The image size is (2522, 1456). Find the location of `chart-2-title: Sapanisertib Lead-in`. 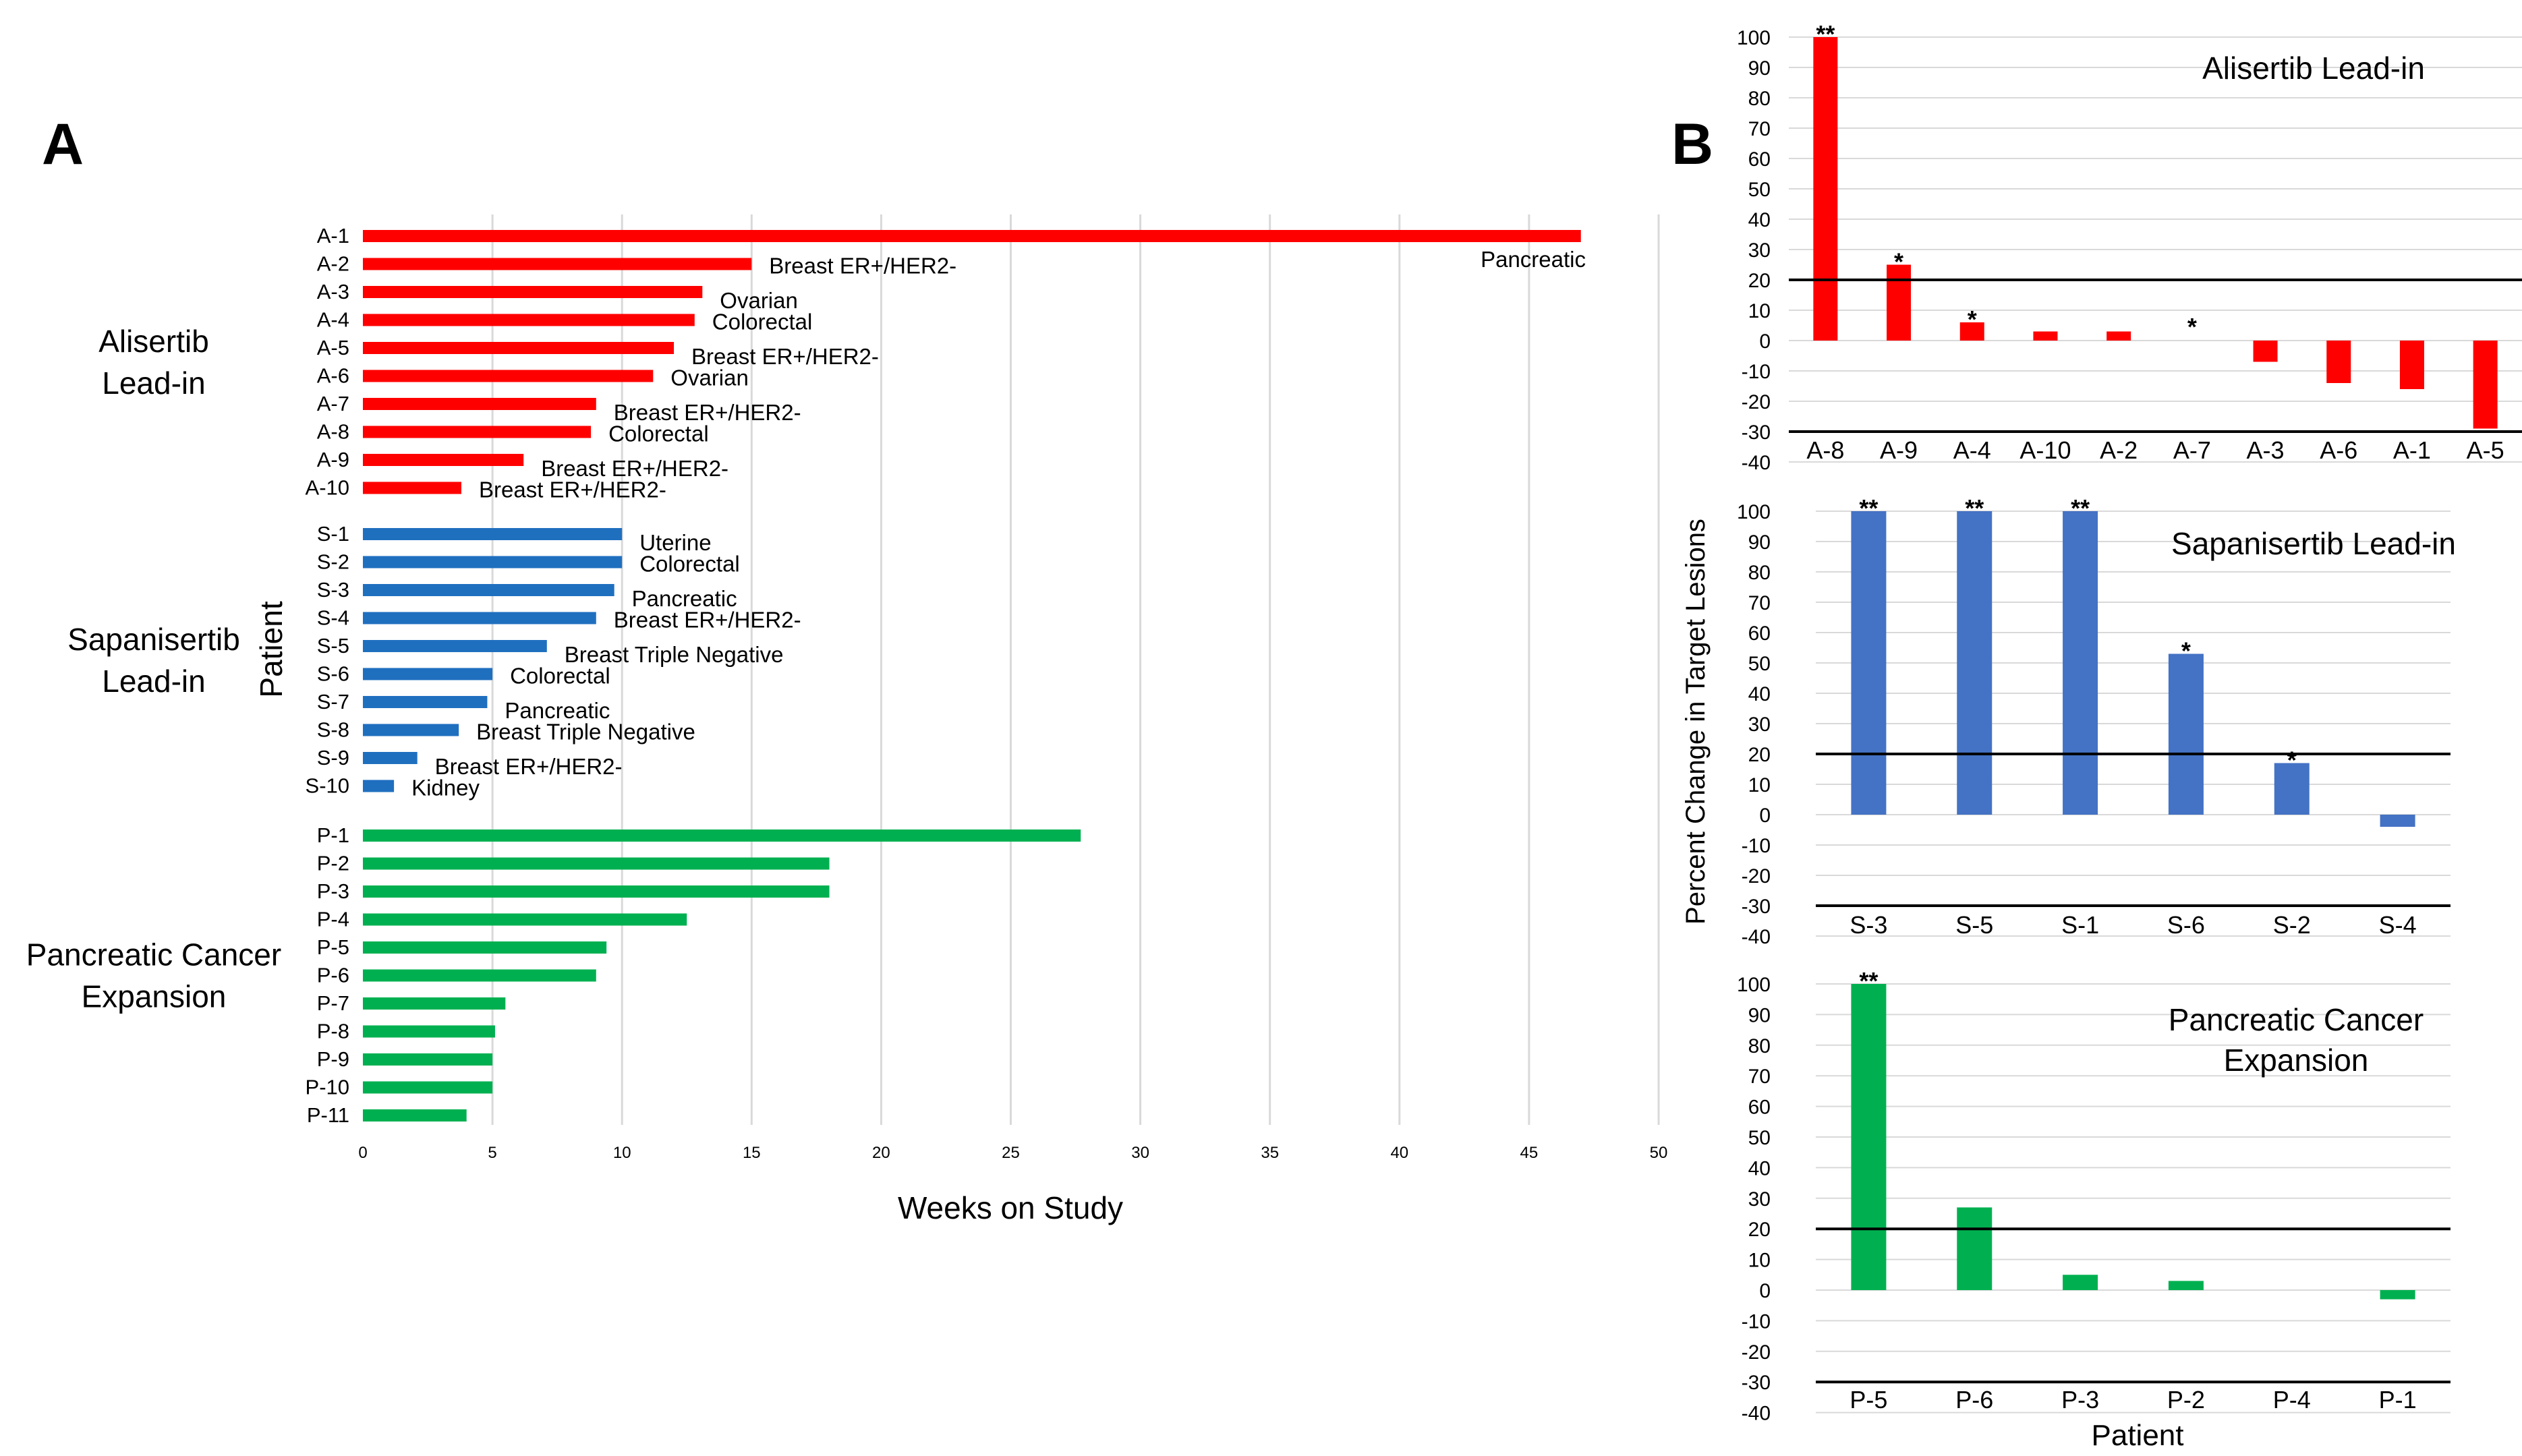

chart-2-title: Sapanisertib Lead-in is located at coordinates (2313, 543).